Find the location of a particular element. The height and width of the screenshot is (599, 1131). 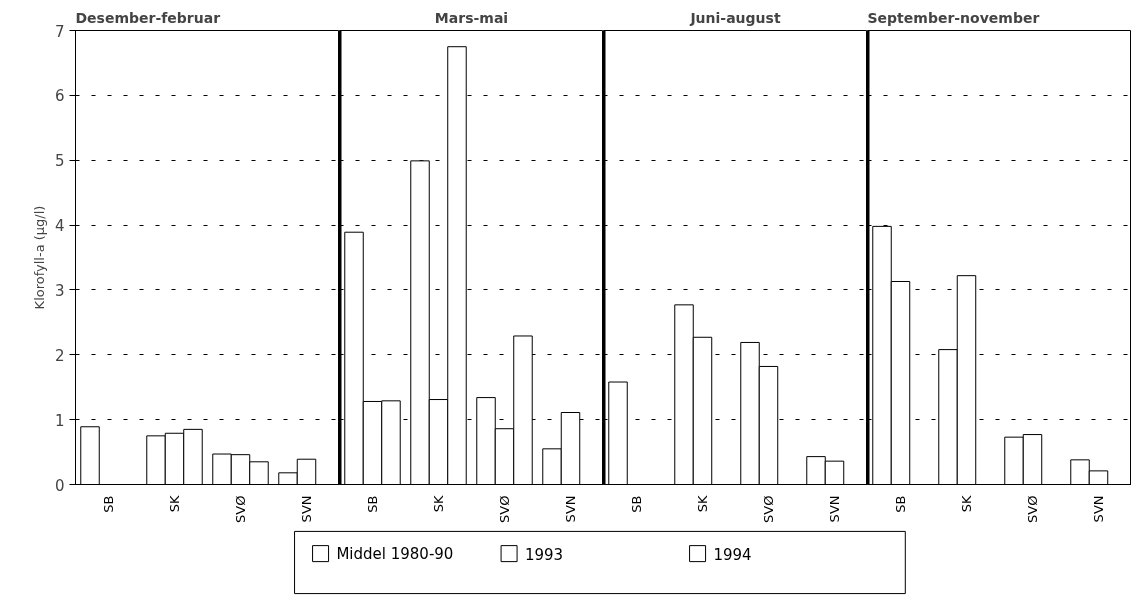

y-tick-label: 4 is located at coordinates (59, 226).